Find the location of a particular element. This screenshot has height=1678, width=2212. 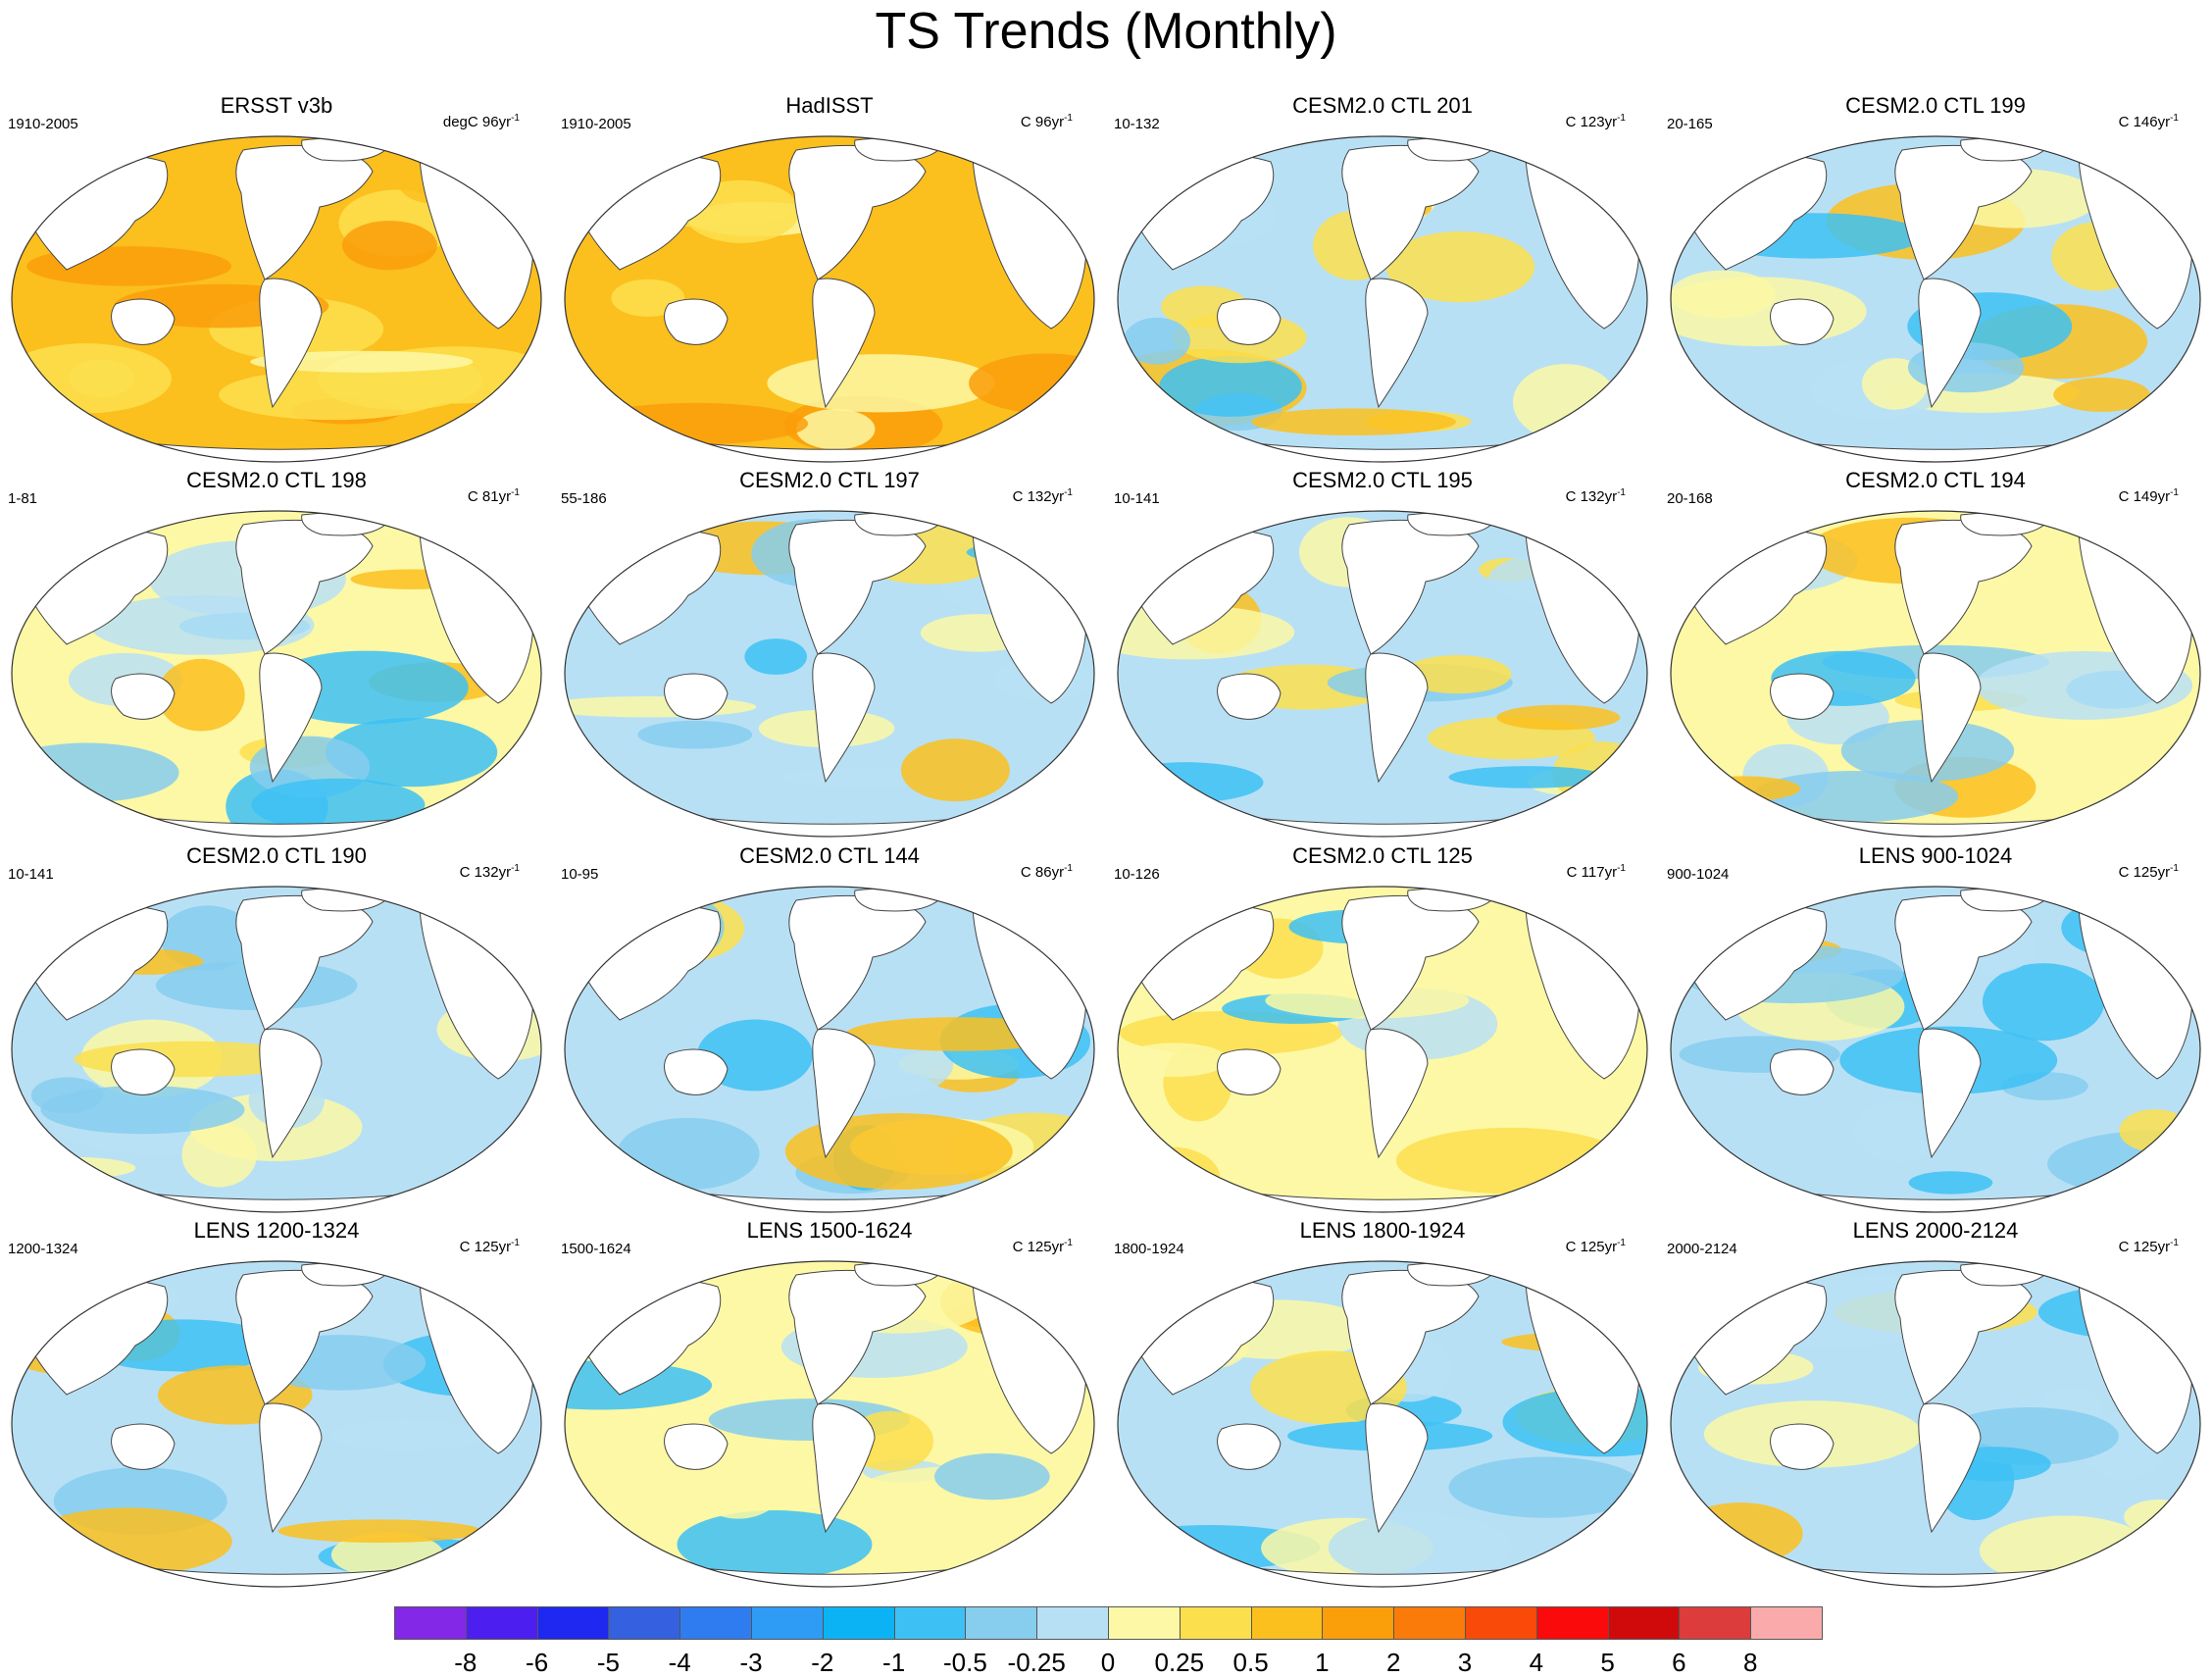

legend-tick-label: -8 is located at coordinates (466, 1663).